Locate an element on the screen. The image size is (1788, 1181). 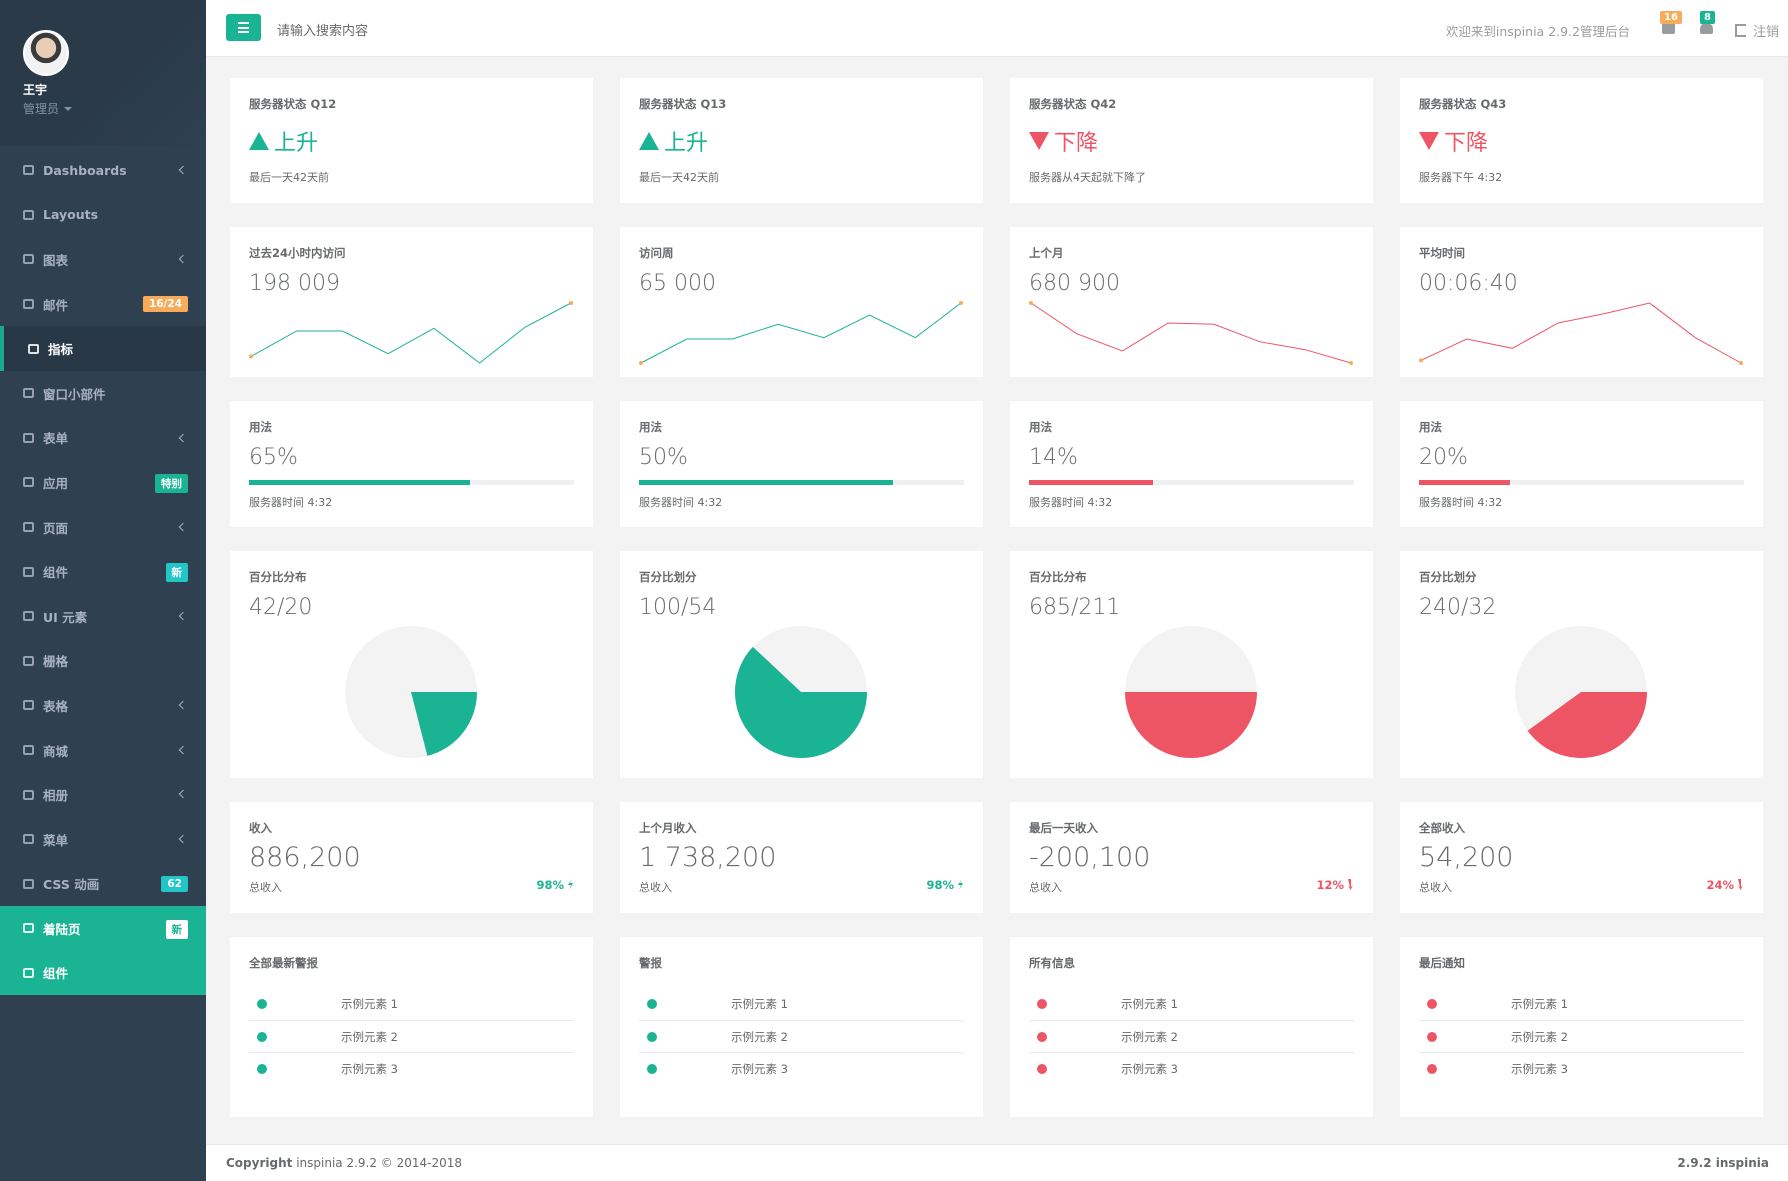
menu-item: 相册 is located at coordinates (103, 794).